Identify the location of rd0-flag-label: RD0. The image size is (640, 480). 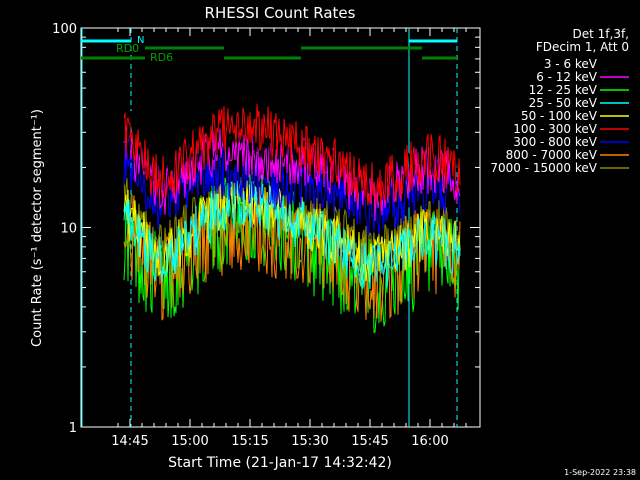
(127, 48).